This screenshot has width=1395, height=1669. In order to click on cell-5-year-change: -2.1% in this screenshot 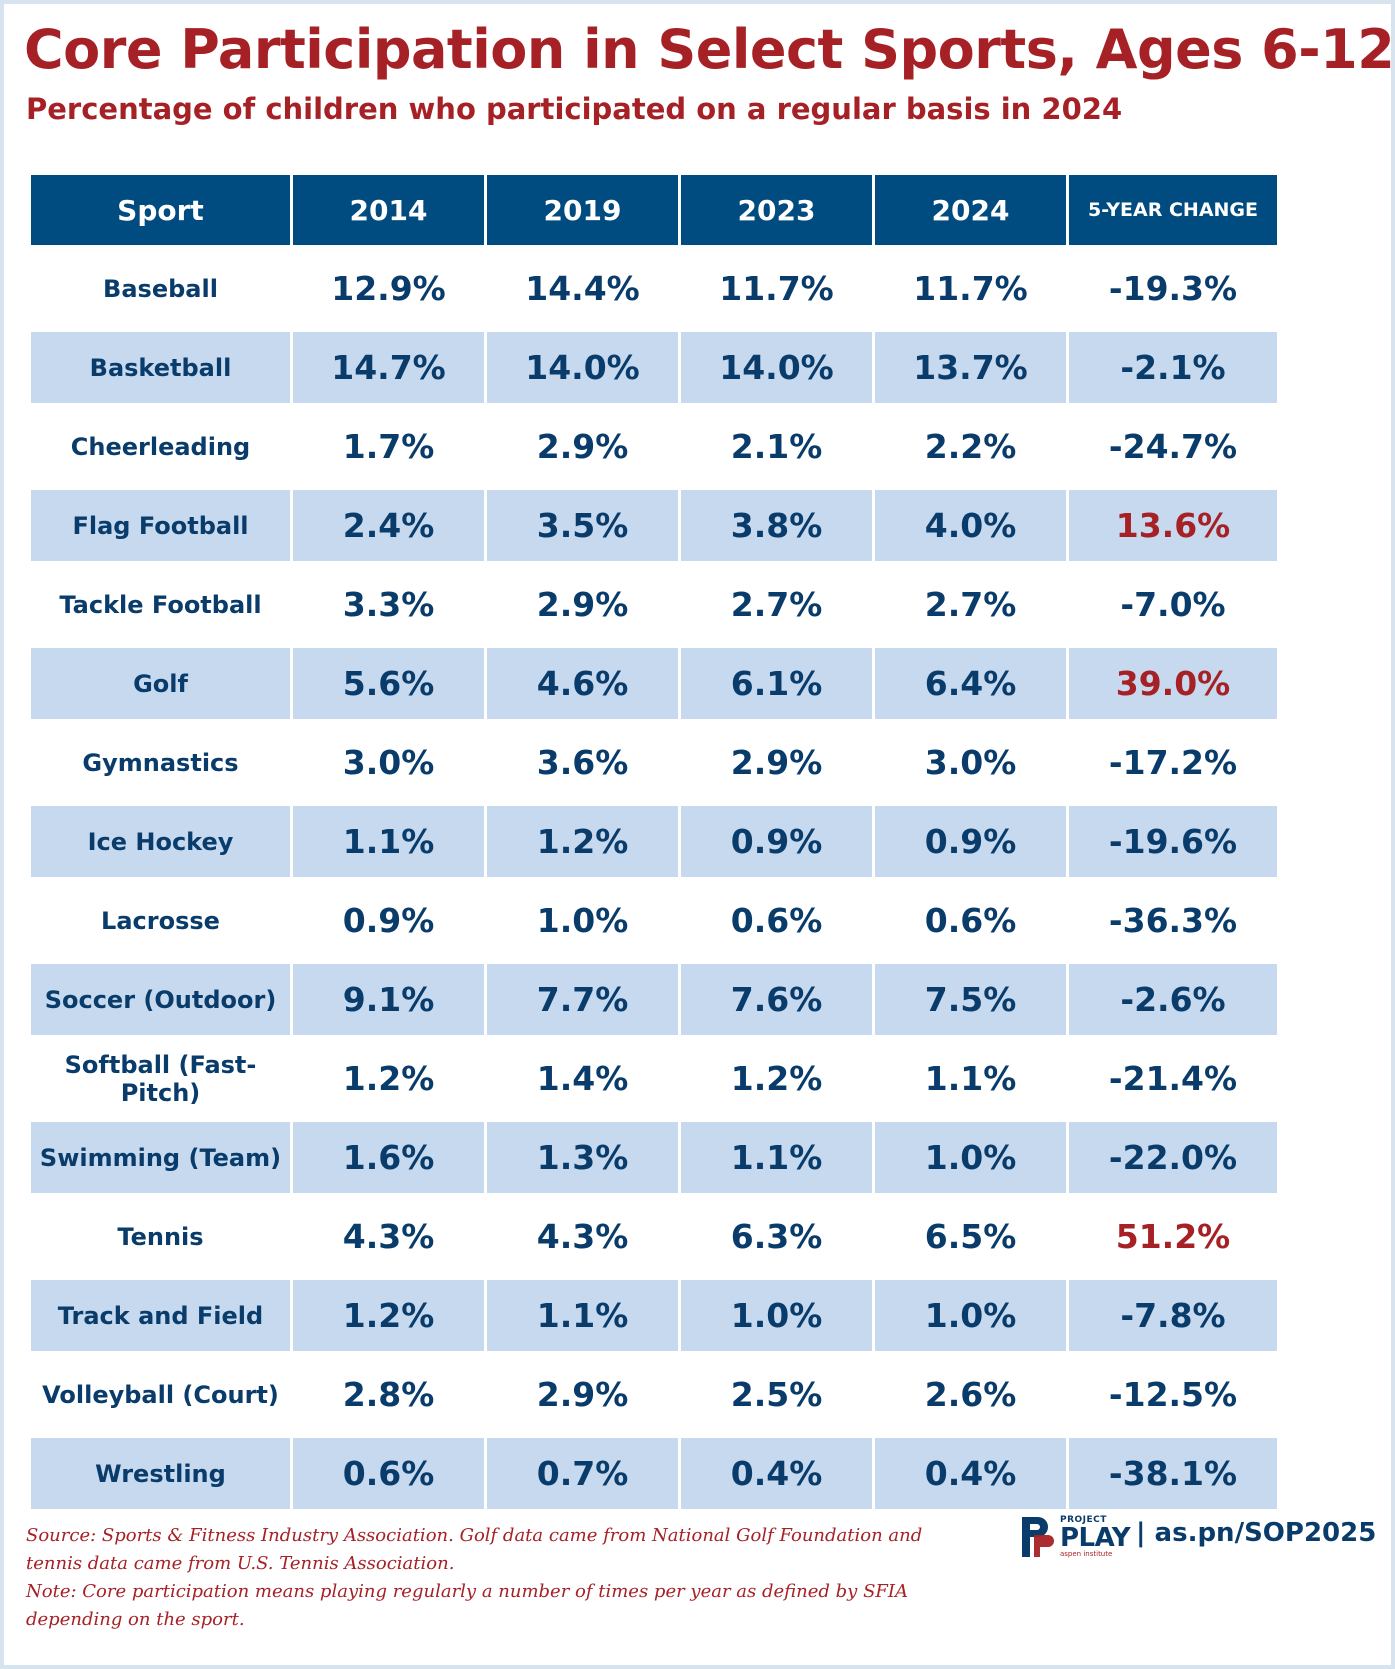, I will do `click(1173, 367)`.